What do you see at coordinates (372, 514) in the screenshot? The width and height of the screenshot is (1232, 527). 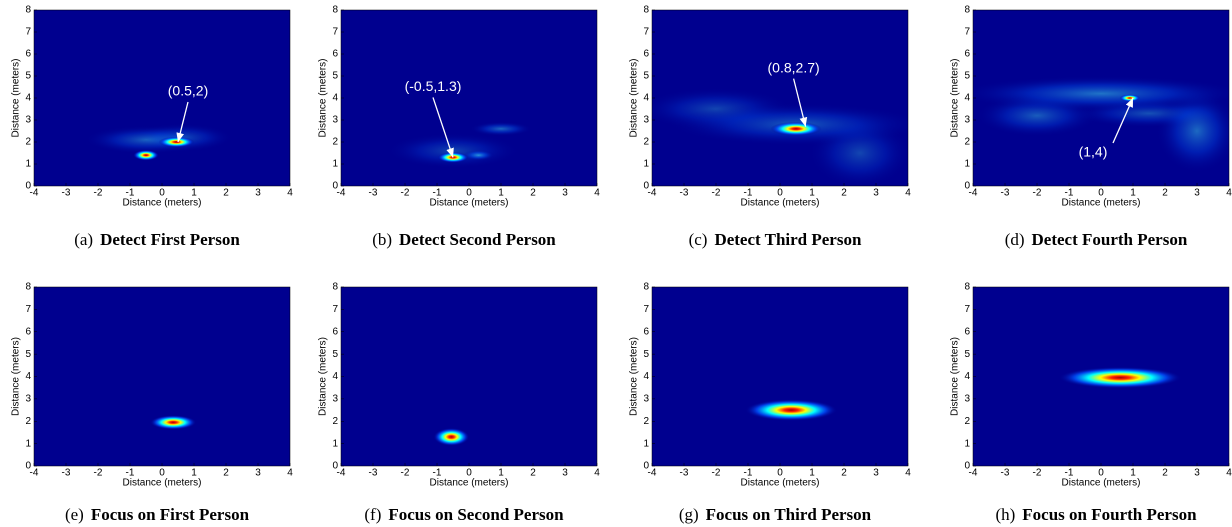 I see `caption-label: (f)` at bounding box center [372, 514].